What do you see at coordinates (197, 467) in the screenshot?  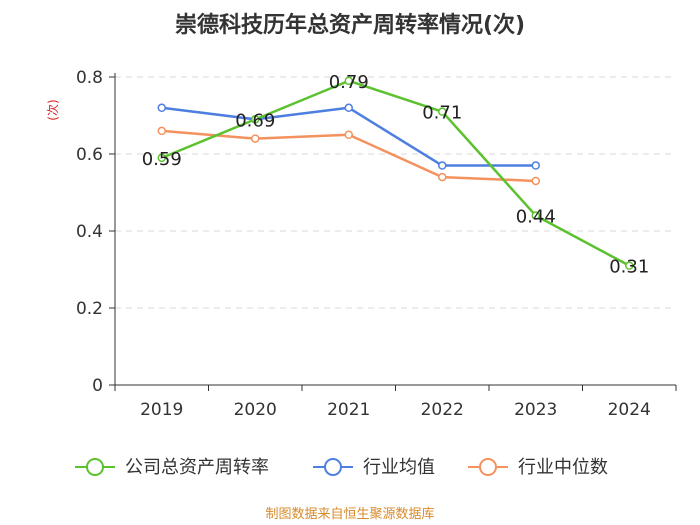 I see `legend-label: 公司总资产周转率` at bounding box center [197, 467].